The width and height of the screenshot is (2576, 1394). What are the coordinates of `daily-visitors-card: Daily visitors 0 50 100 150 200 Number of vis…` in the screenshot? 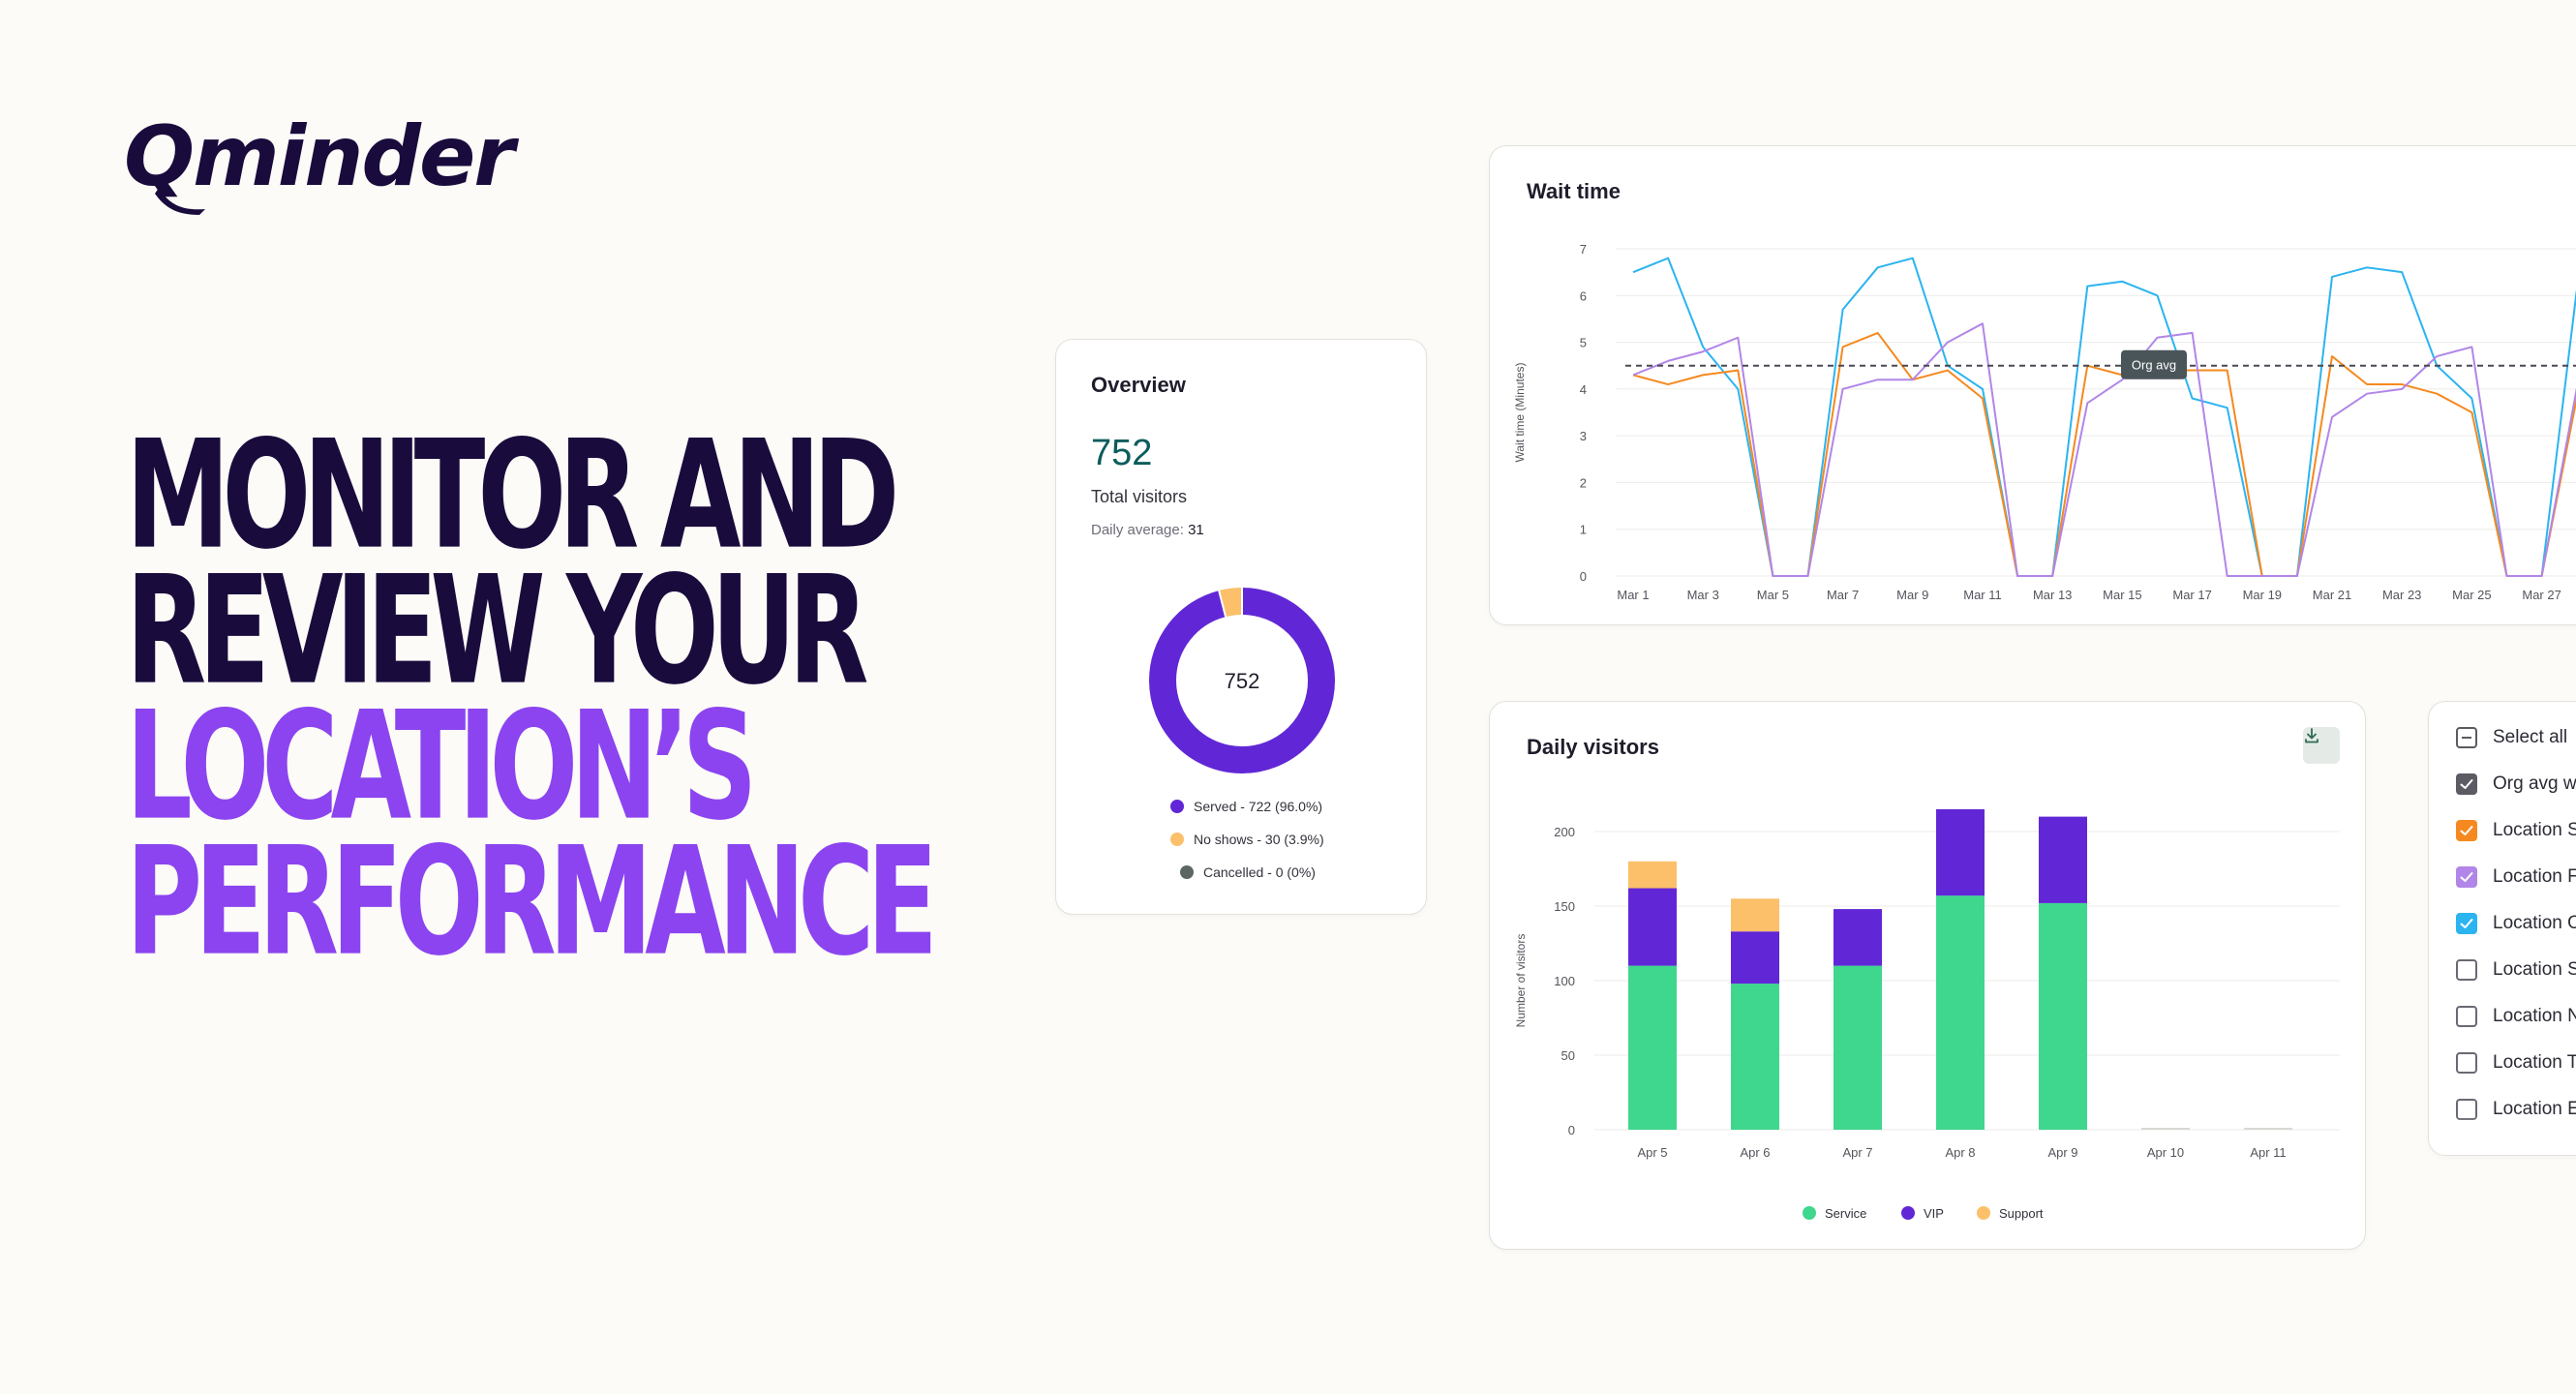 It's located at (1927, 975).